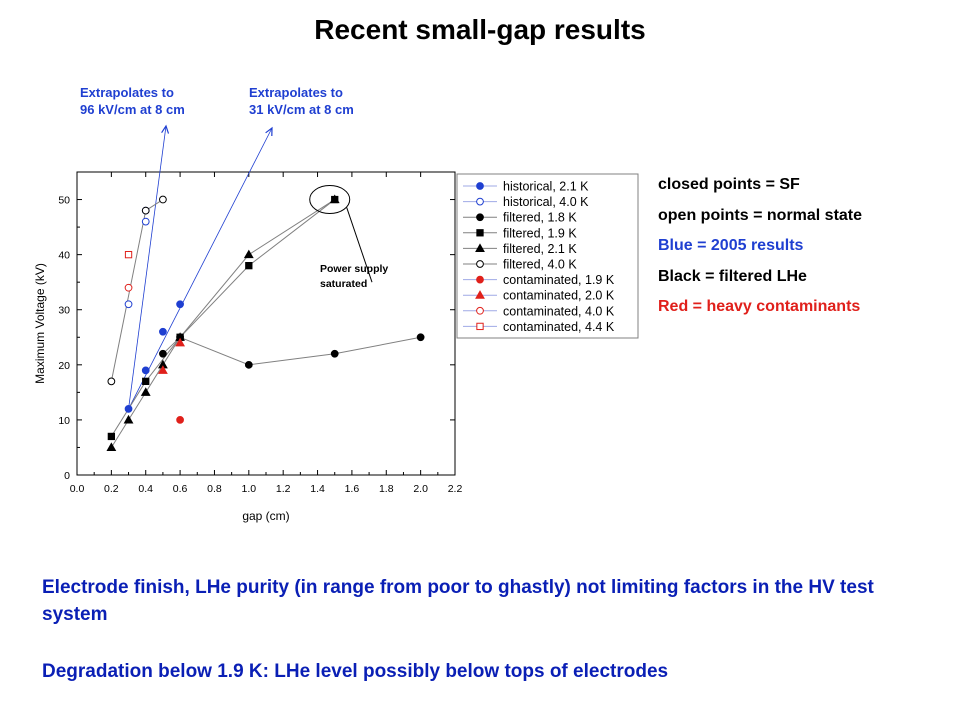 The width and height of the screenshot is (960, 720). I want to click on legend-label: filtered, 4.0 K, so click(540, 265).